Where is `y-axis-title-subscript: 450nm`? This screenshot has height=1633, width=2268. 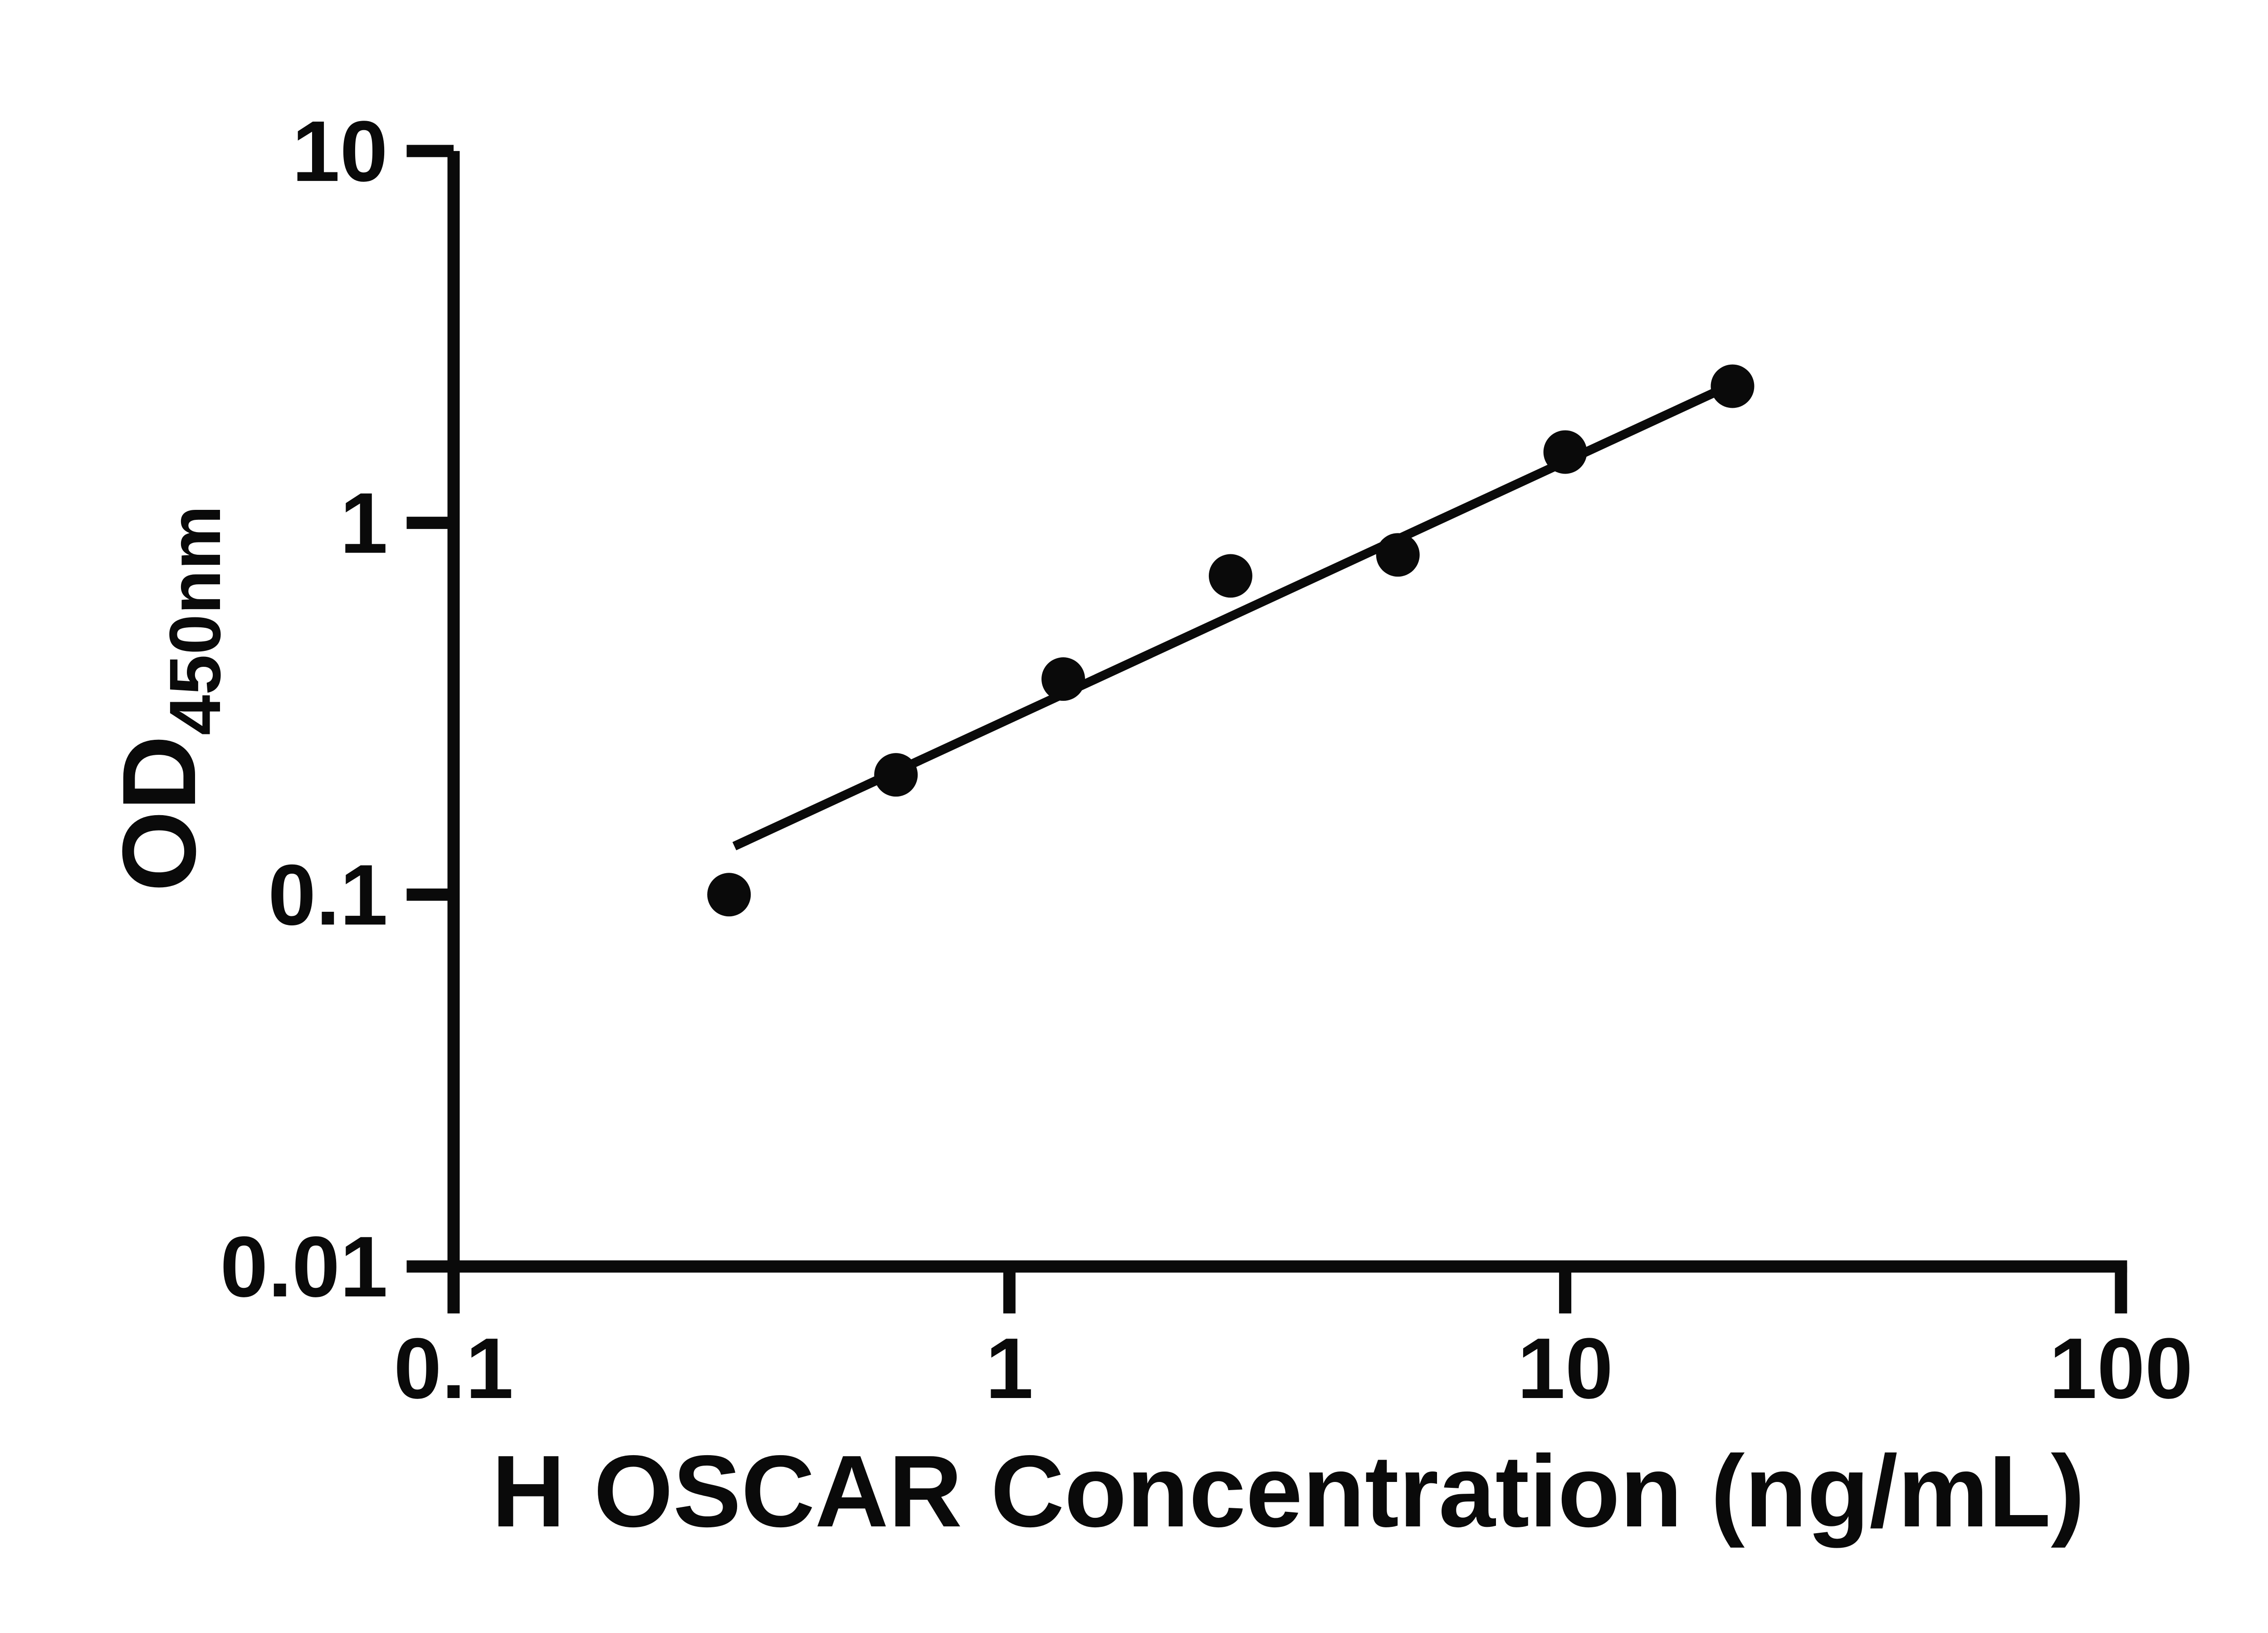 y-axis-title-subscript: 450nm is located at coordinates (195, 620).